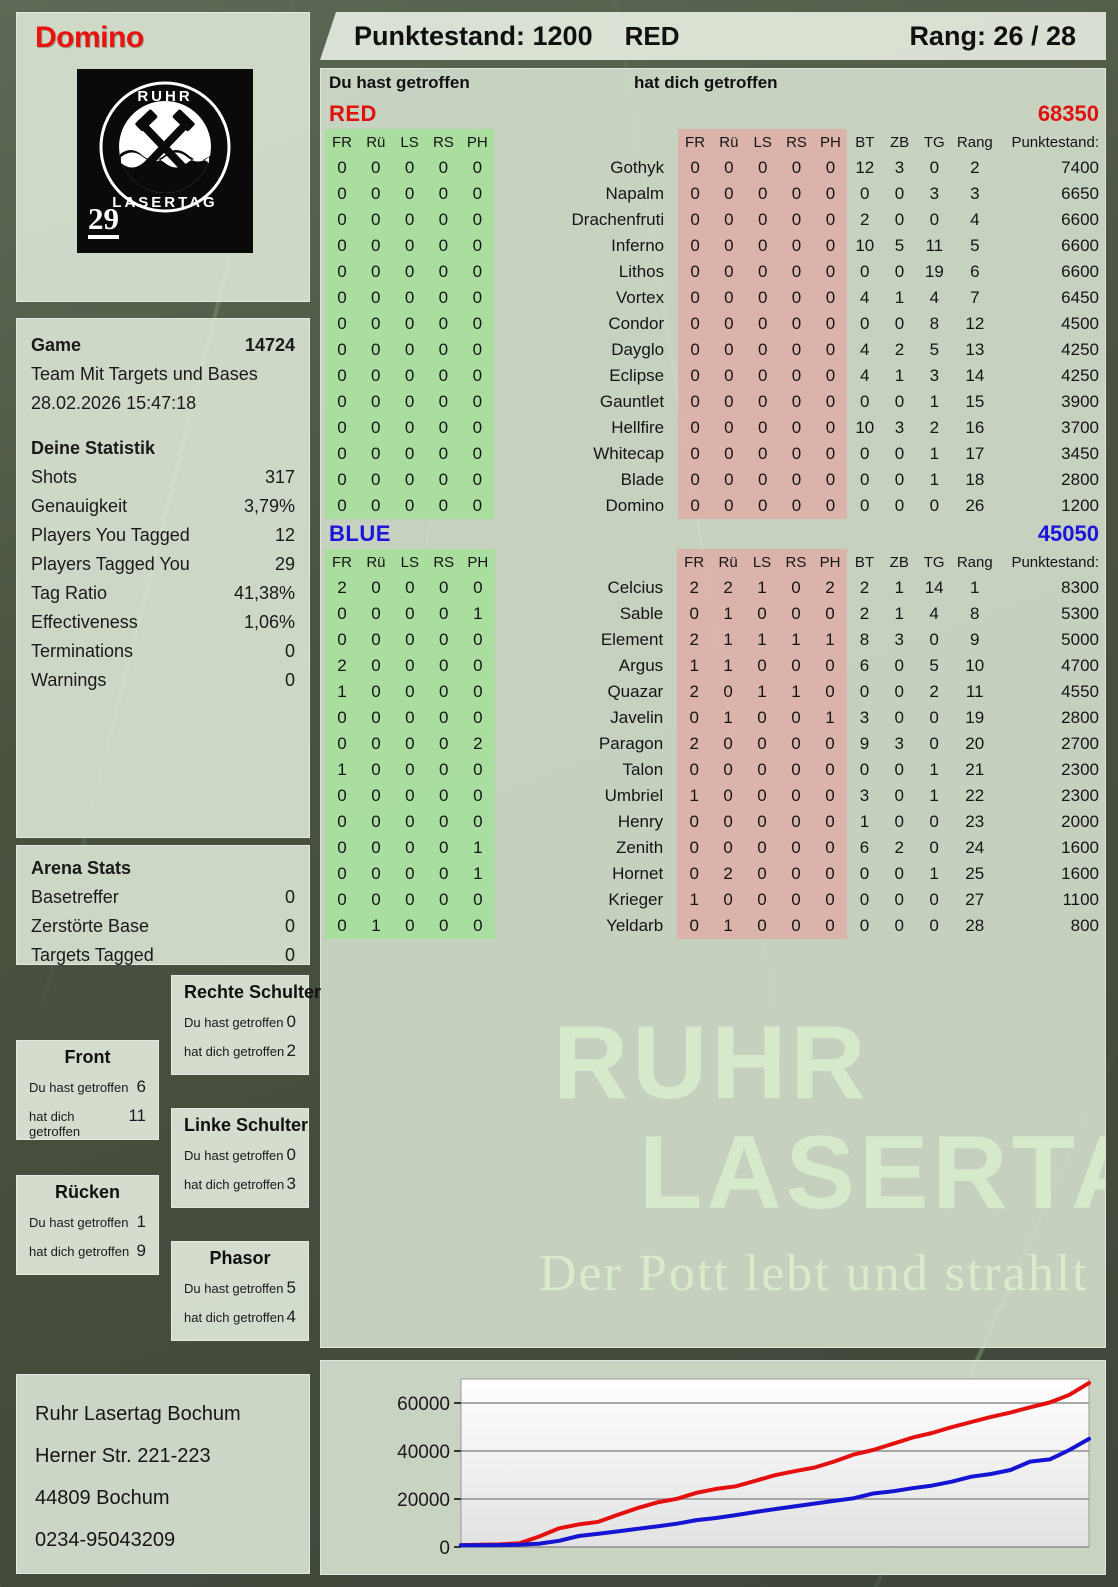  Describe the element at coordinates (715, 640) in the screenshot. I see `table-row: 0 0 0 0 0 Element 2 1 1 1 1 8 3 0 9 5000` at that location.